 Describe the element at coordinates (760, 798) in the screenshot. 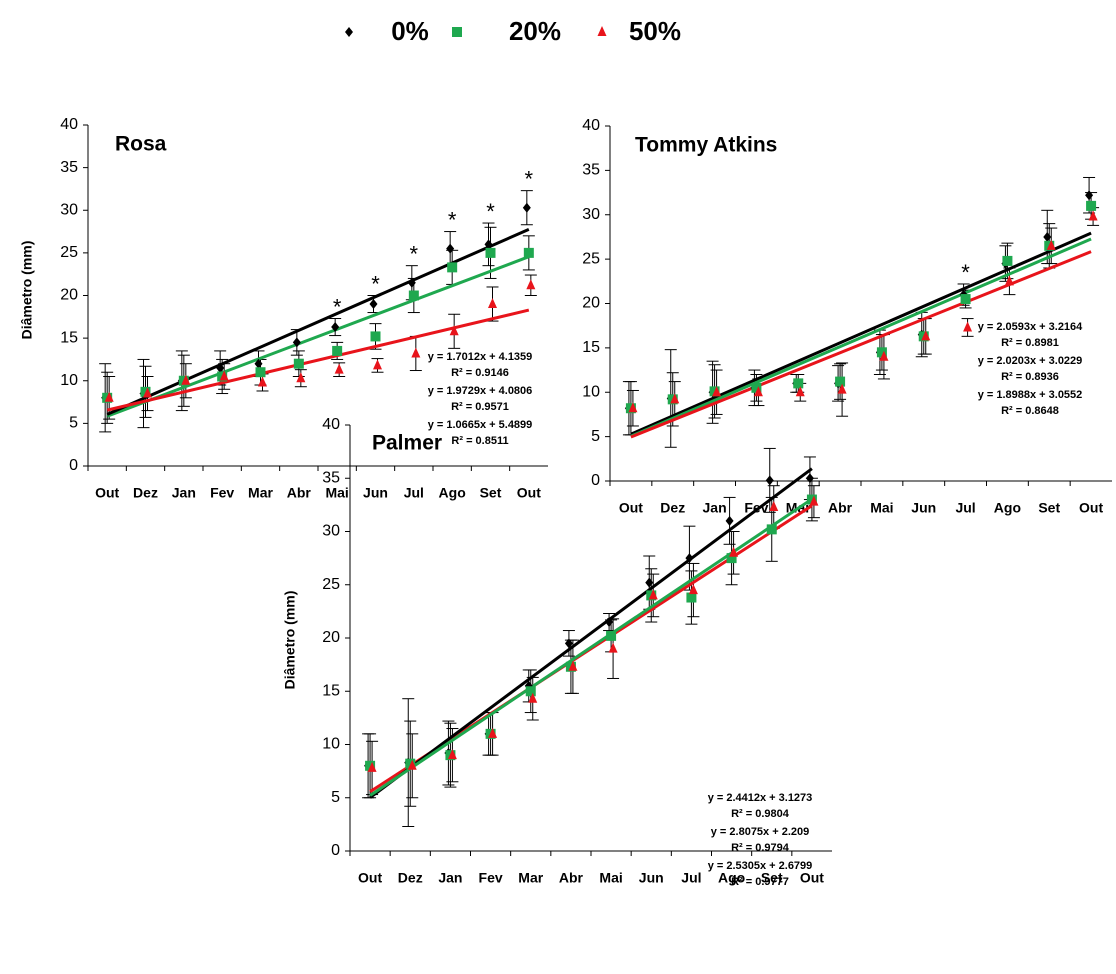

I see `trend-equation: y = 2.4412x + 3.1273` at that location.